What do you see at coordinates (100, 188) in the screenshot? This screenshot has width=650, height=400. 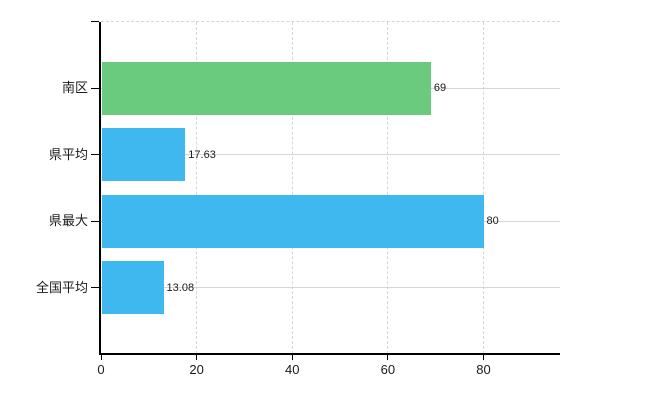 I see `y-axis-line` at bounding box center [100, 188].